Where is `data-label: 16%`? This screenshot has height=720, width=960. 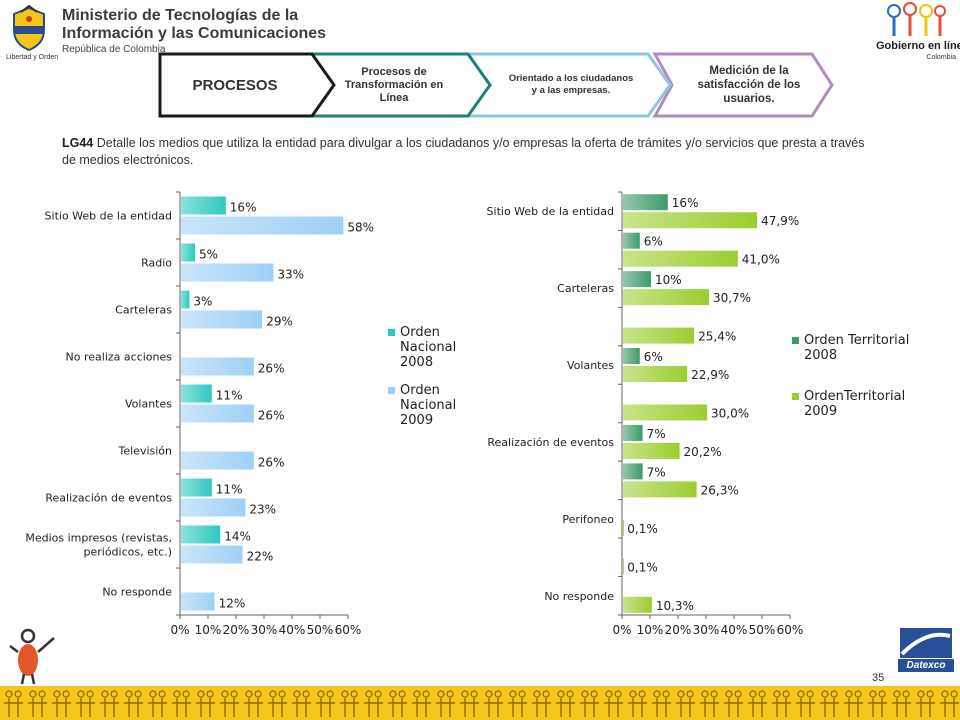 data-label: 16% is located at coordinates (243, 208).